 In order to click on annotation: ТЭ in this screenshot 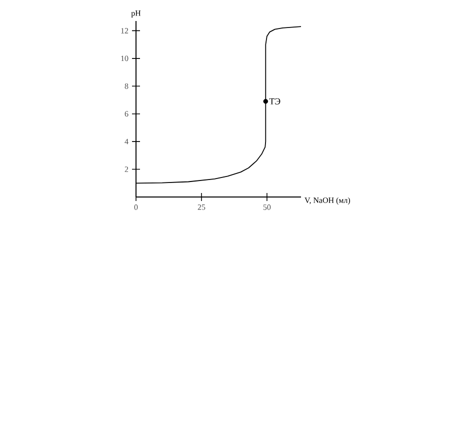, I will do `click(274, 101)`.